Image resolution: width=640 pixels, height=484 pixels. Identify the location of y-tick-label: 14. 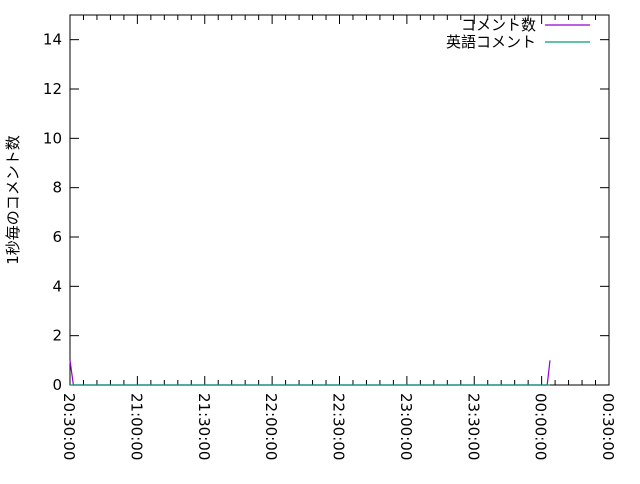
(52, 40).